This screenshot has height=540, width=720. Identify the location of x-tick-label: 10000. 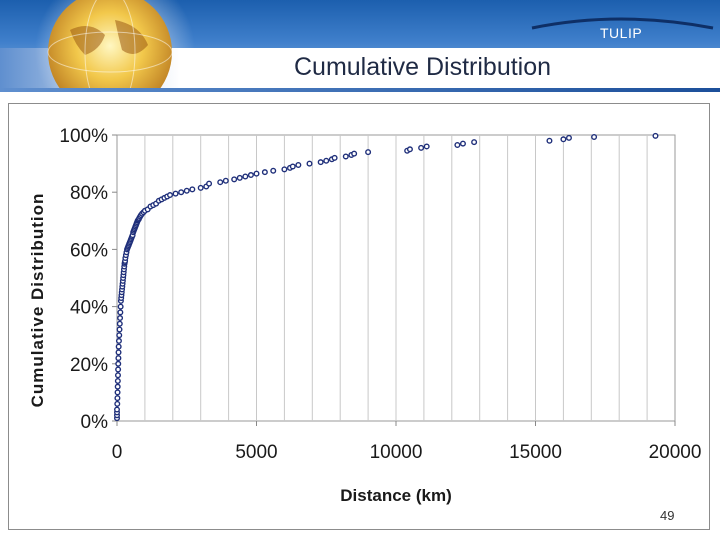
(396, 452).